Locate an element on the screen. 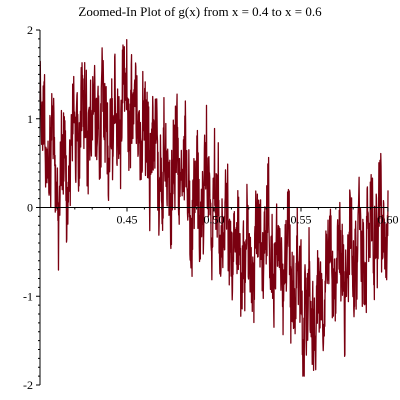 The width and height of the screenshot is (400, 400). y-tick-label: 2 is located at coordinates (30, 30).